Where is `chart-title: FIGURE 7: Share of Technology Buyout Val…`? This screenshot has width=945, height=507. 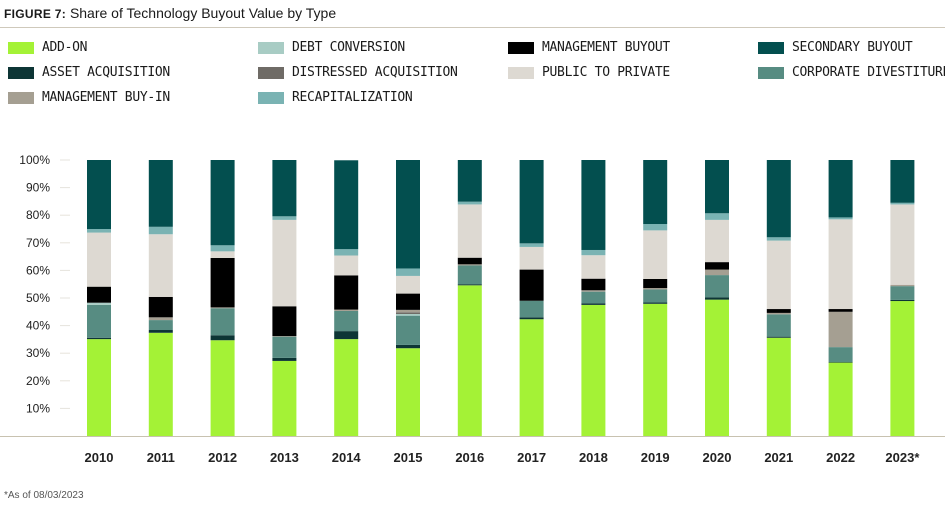 chart-title: FIGURE 7: Share of Technology Buyout Val… is located at coordinates (170, 13).